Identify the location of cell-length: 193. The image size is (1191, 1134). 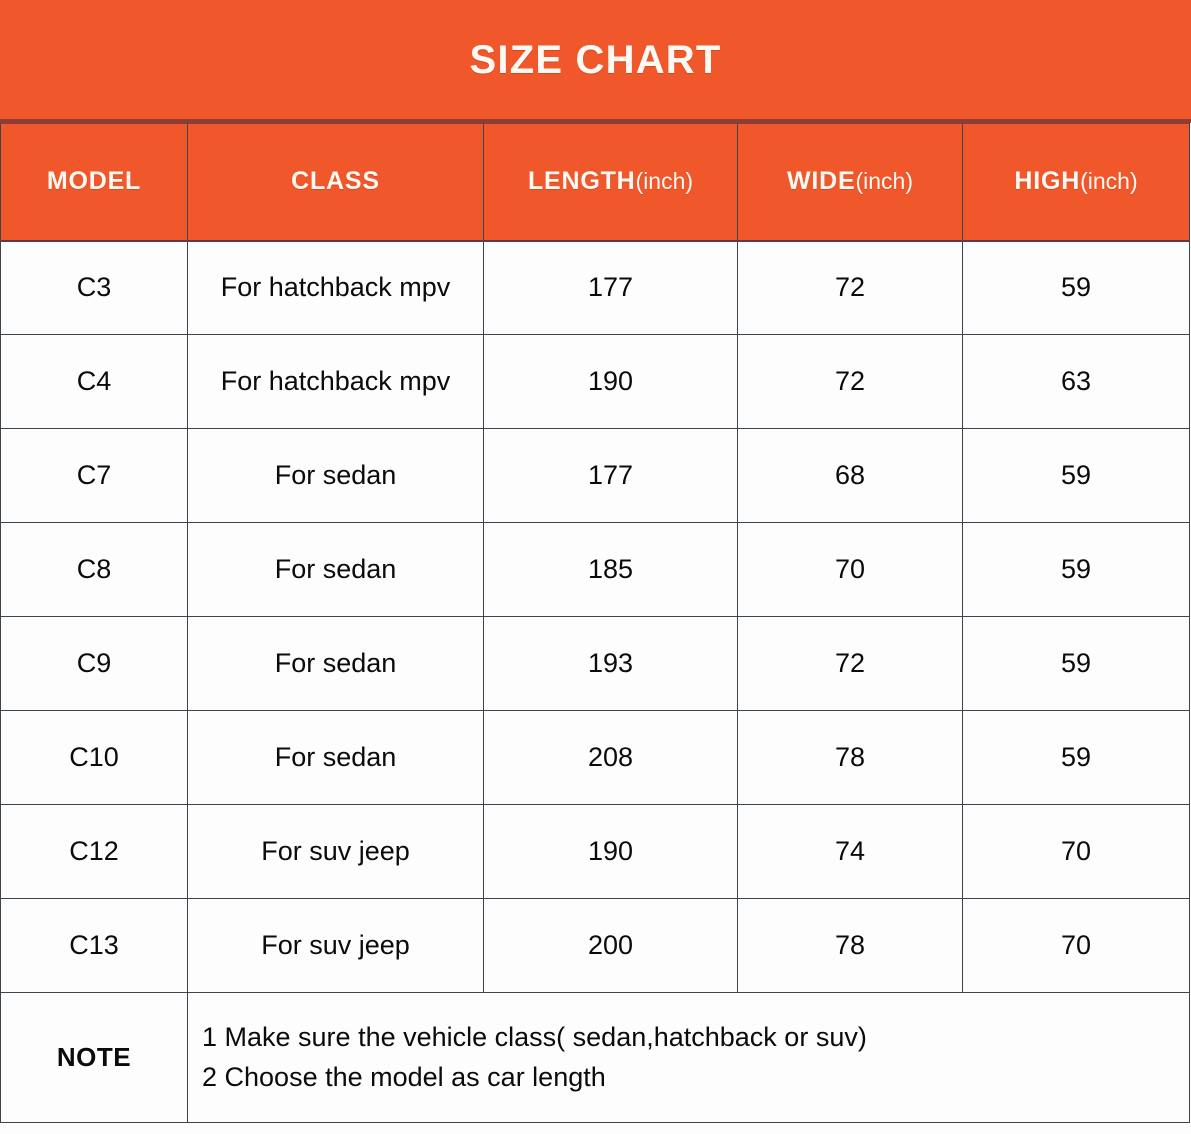
(610, 663).